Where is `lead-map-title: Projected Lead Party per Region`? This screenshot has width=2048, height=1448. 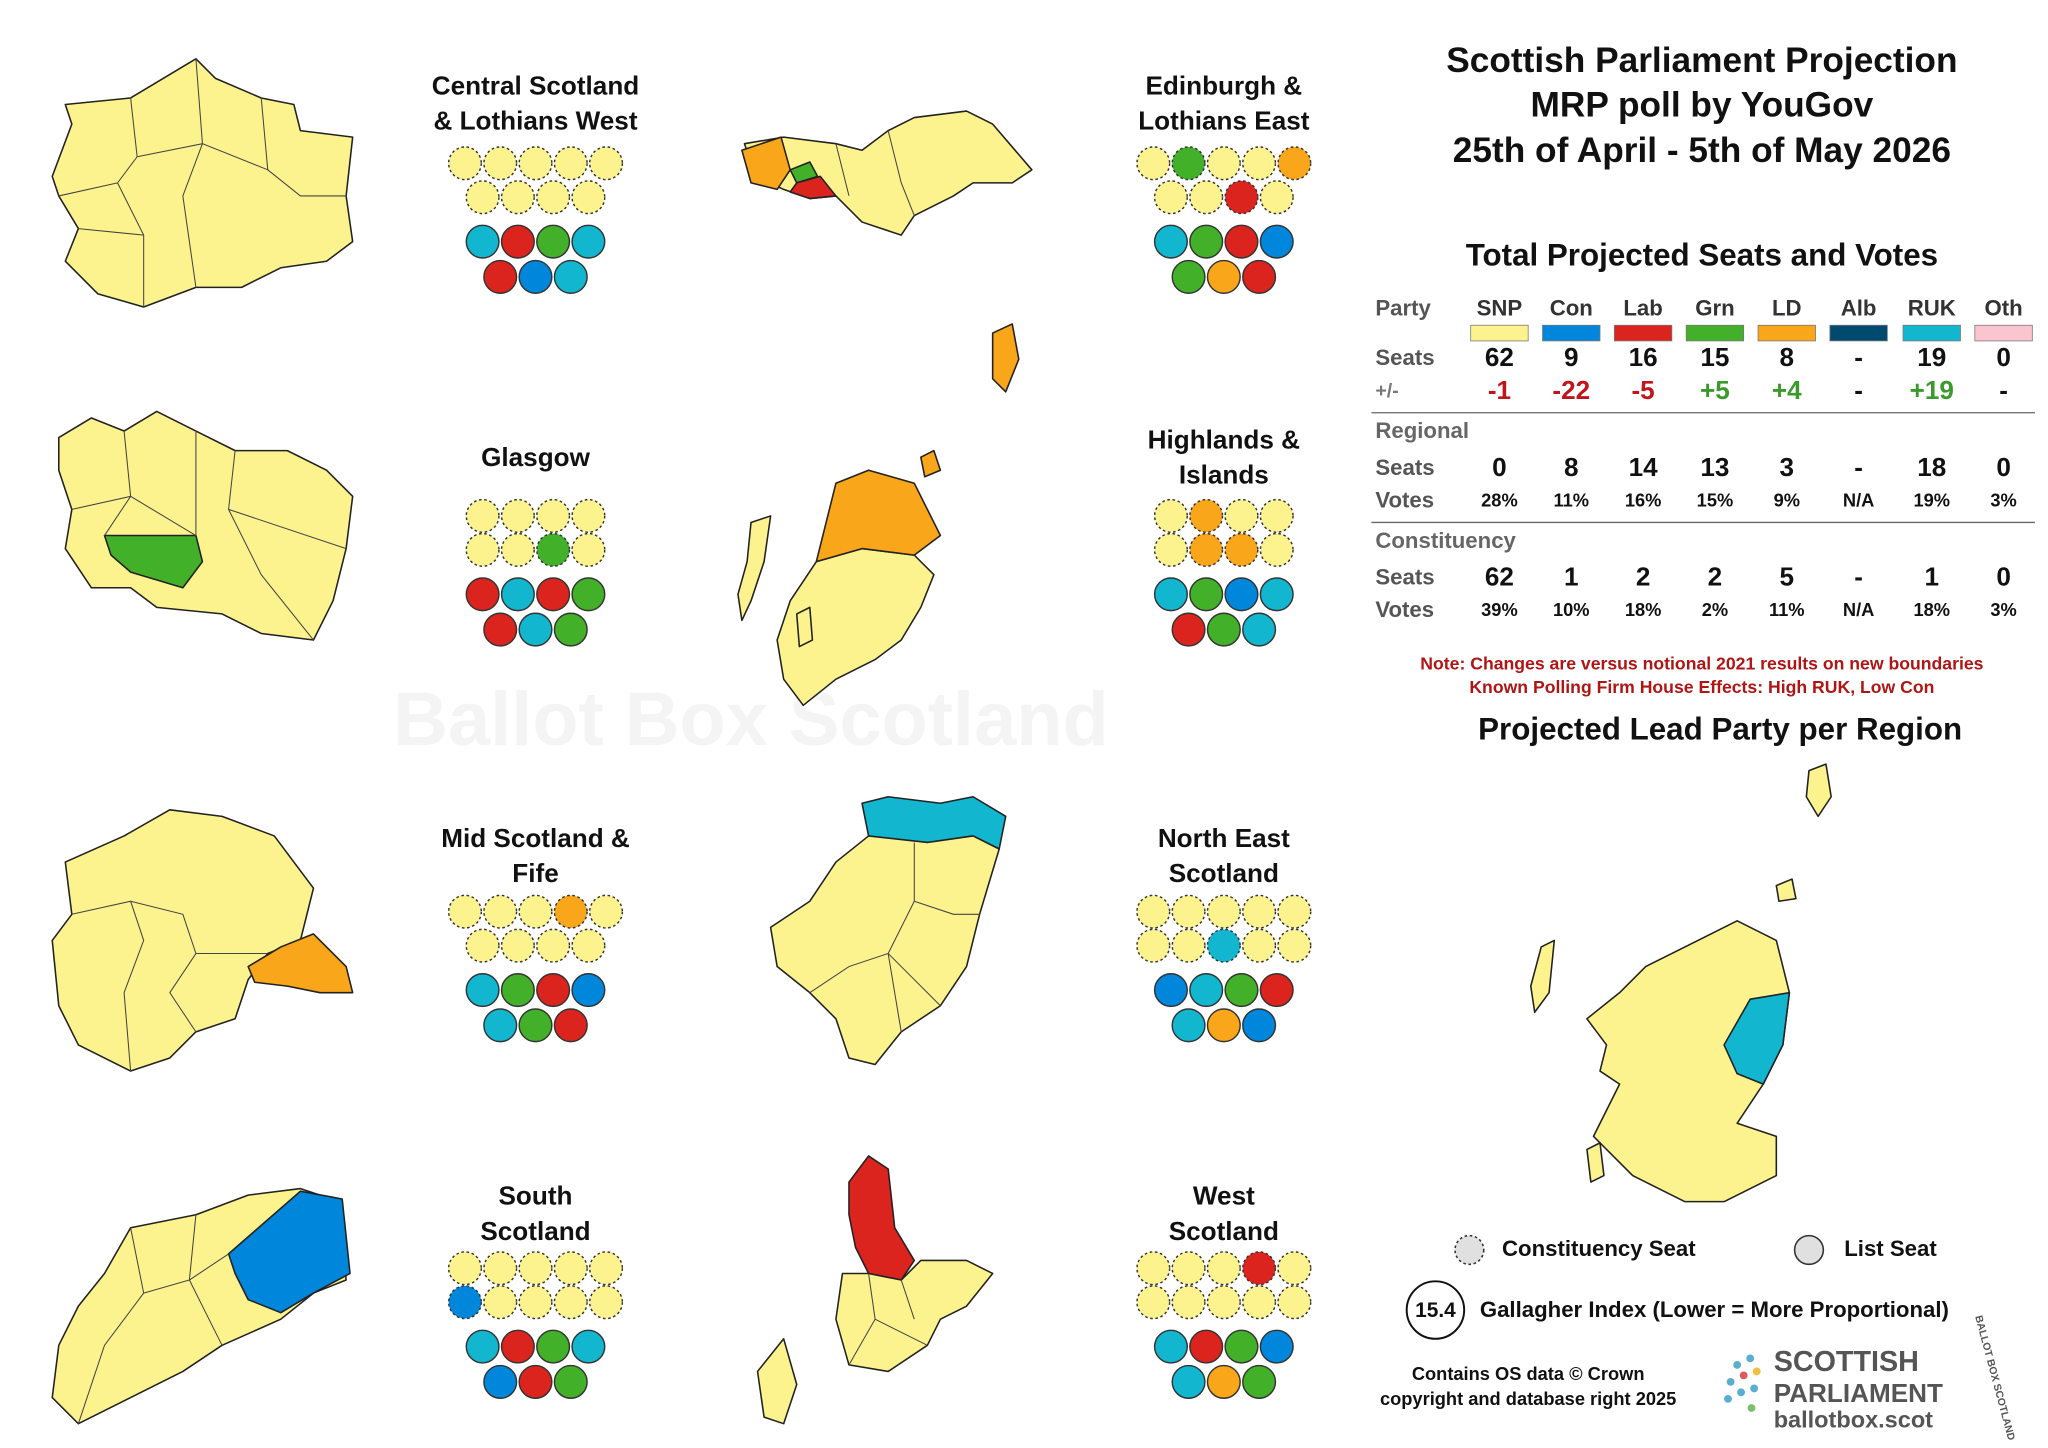
lead-map-title: Projected Lead Party per Region is located at coordinates (1720, 729).